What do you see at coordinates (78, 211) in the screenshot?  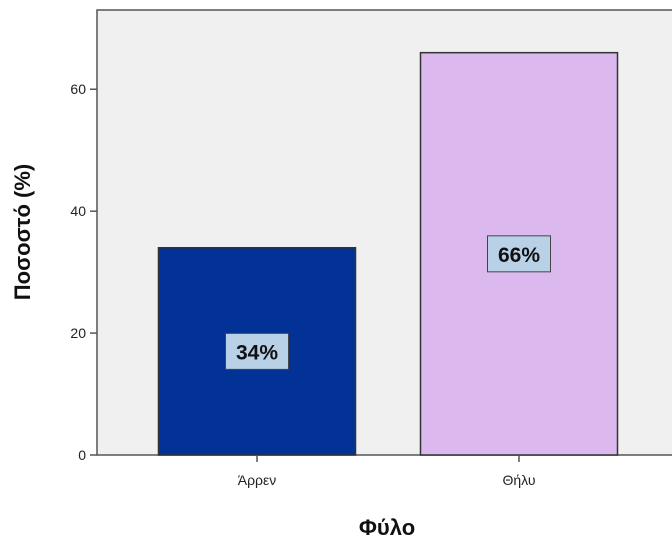 I see `y-tick-label-2: 40` at bounding box center [78, 211].